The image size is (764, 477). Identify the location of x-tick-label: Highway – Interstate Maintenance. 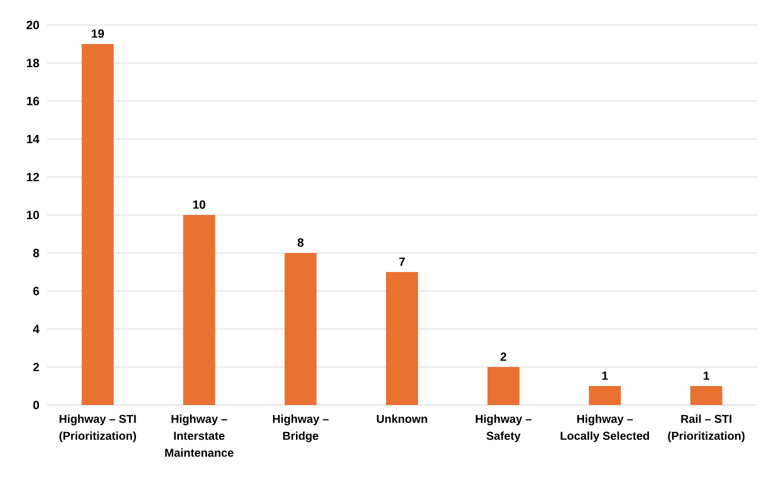
(199, 435).